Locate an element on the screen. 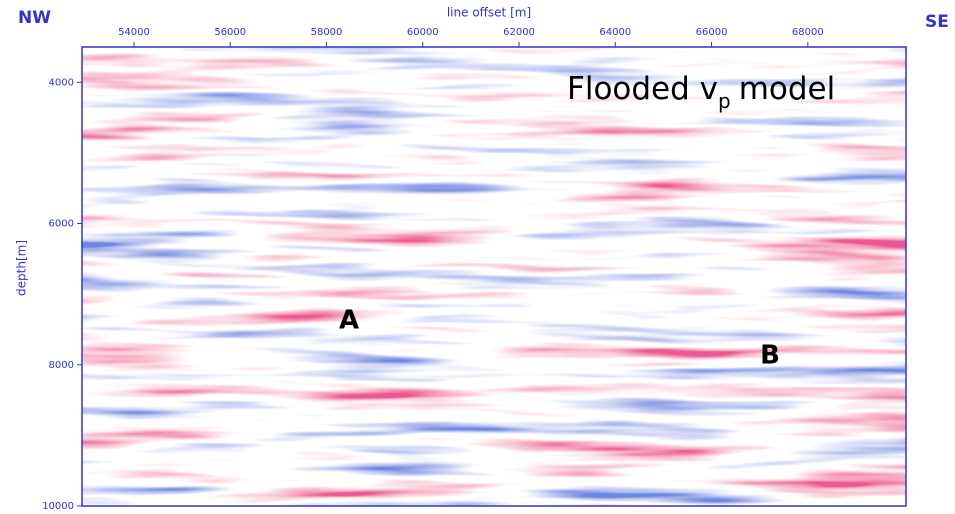 The image size is (955, 514). annotation: A is located at coordinates (349, 321).